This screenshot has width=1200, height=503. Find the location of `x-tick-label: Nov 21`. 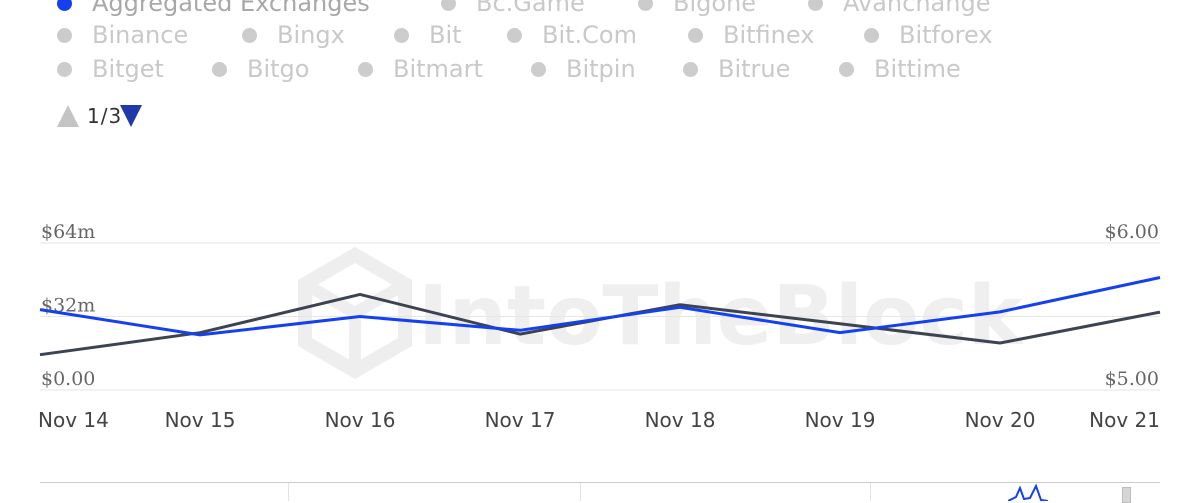

x-tick-label: Nov 21 is located at coordinates (1124, 420).